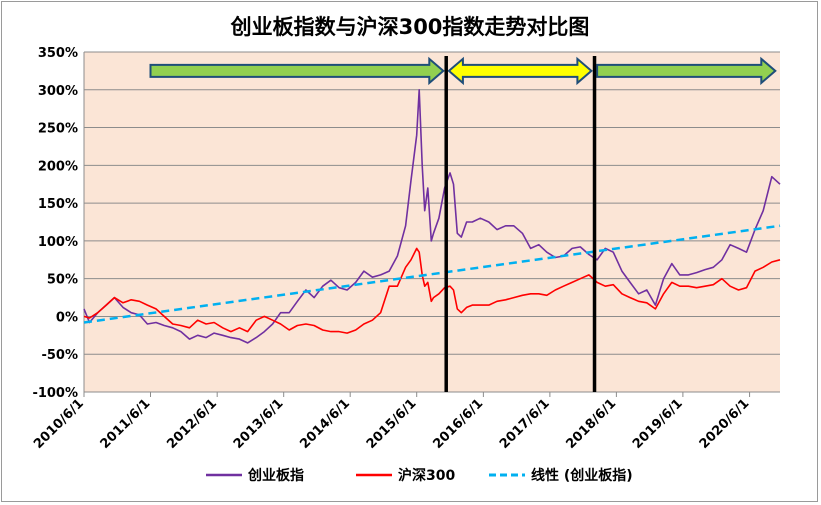 The height and width of the screenshot is (505, 821). Describe the element at coordinates (520, 71) in the screenshot. I see `double-arrow` at that location.